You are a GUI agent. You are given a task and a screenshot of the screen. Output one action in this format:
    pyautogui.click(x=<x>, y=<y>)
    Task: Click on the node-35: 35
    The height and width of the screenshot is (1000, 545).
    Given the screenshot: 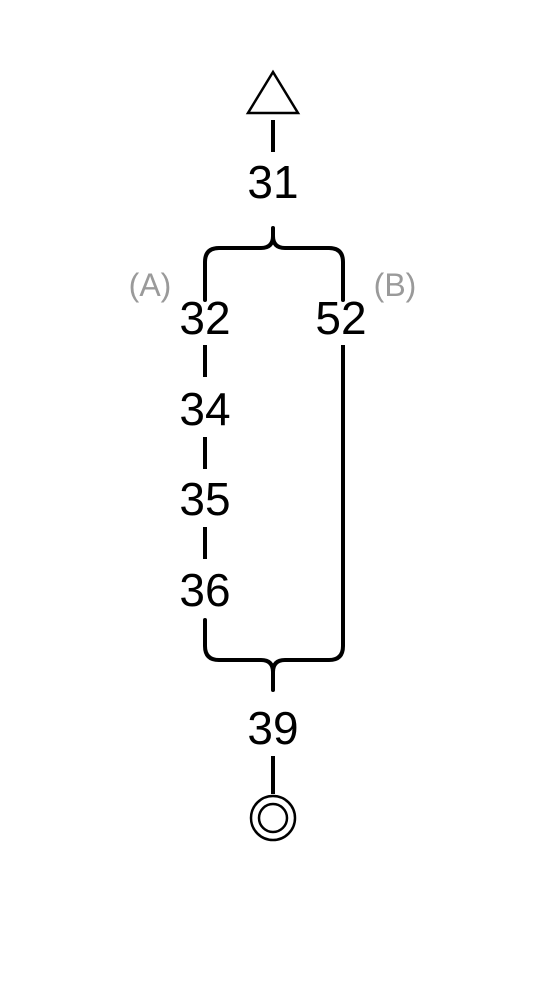 What is the action you would take?
    pyautogui.click(x=204, y=499)
    